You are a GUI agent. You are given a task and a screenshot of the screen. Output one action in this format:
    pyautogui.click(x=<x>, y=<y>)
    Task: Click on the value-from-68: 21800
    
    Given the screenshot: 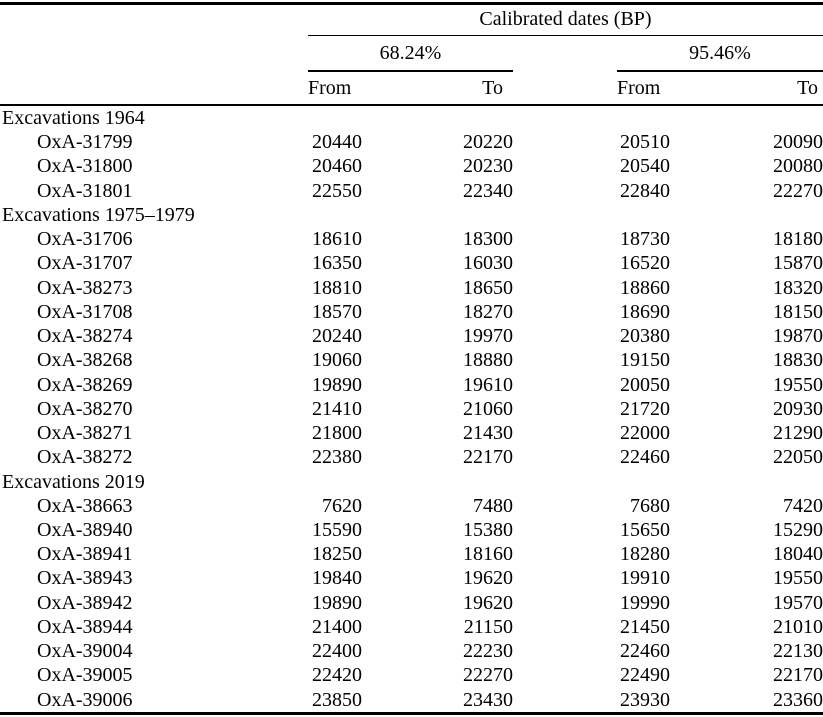 What is the action you would take?
    pyautogui.click(x=337, y=433)
    